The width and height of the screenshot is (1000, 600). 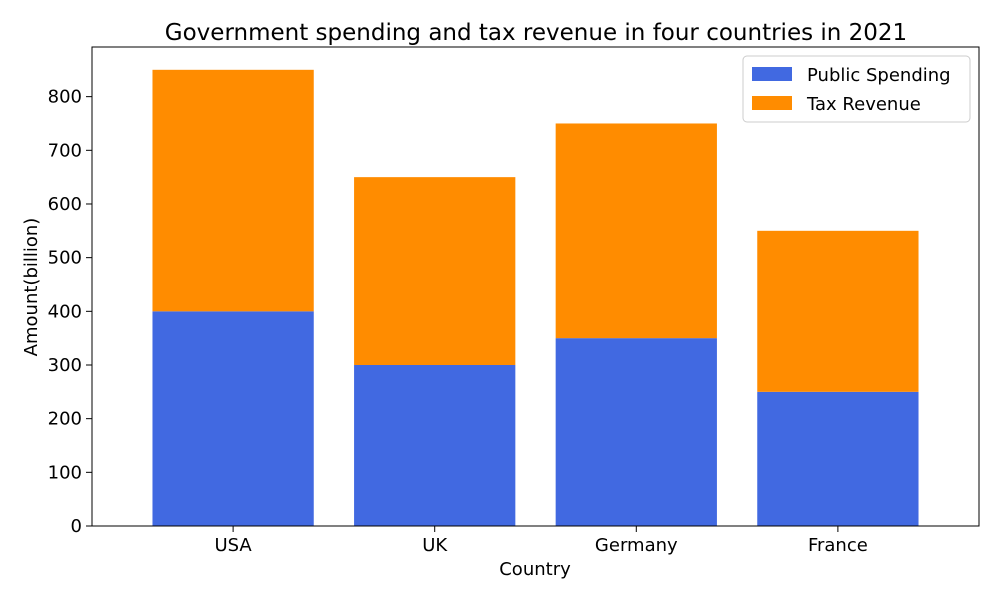 I want to click on bar-tax-revenue-france, so click(x=838, y=311).